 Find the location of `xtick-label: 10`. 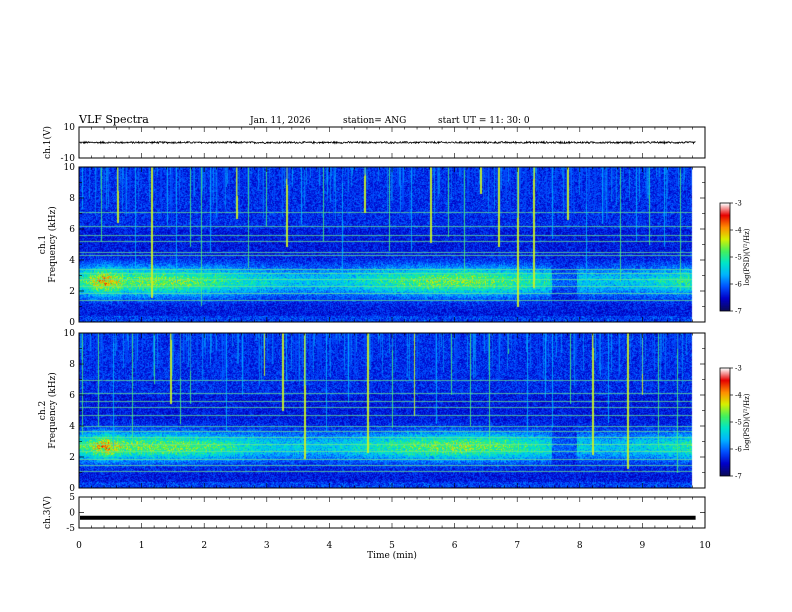

xtick-label: 10 is located at coordinates (705, 546).